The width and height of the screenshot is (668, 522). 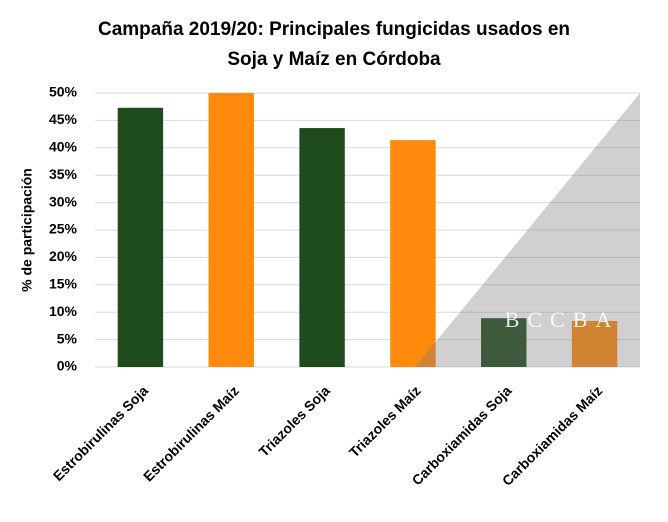 What do you see at coordinates (334, 59) in the screenshot?
I see `chart-title: Soja y Maíz en Córdoba` at bounding box center [334, 59].